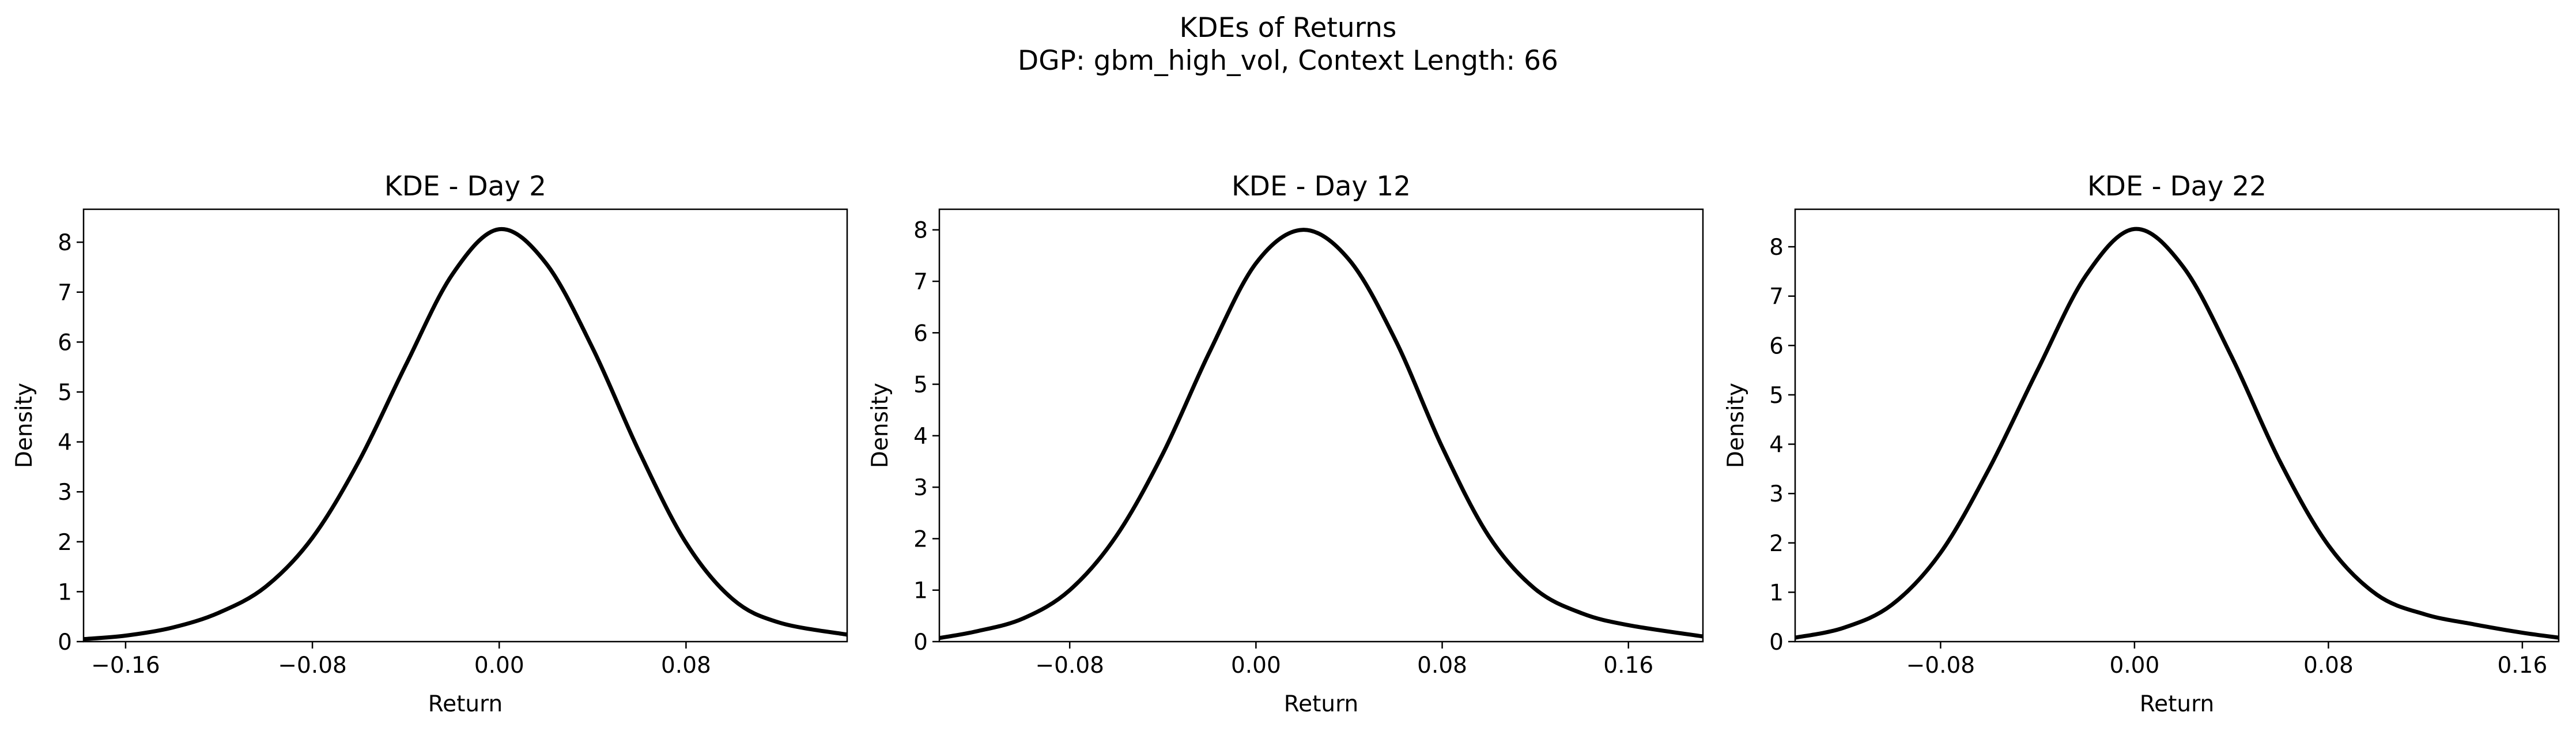 This screenshot has height=735, width=2576. Describe the element at coordinates (465, 186) in the screenshot. I see `subplot-title: KDE - Day 2` at that location.